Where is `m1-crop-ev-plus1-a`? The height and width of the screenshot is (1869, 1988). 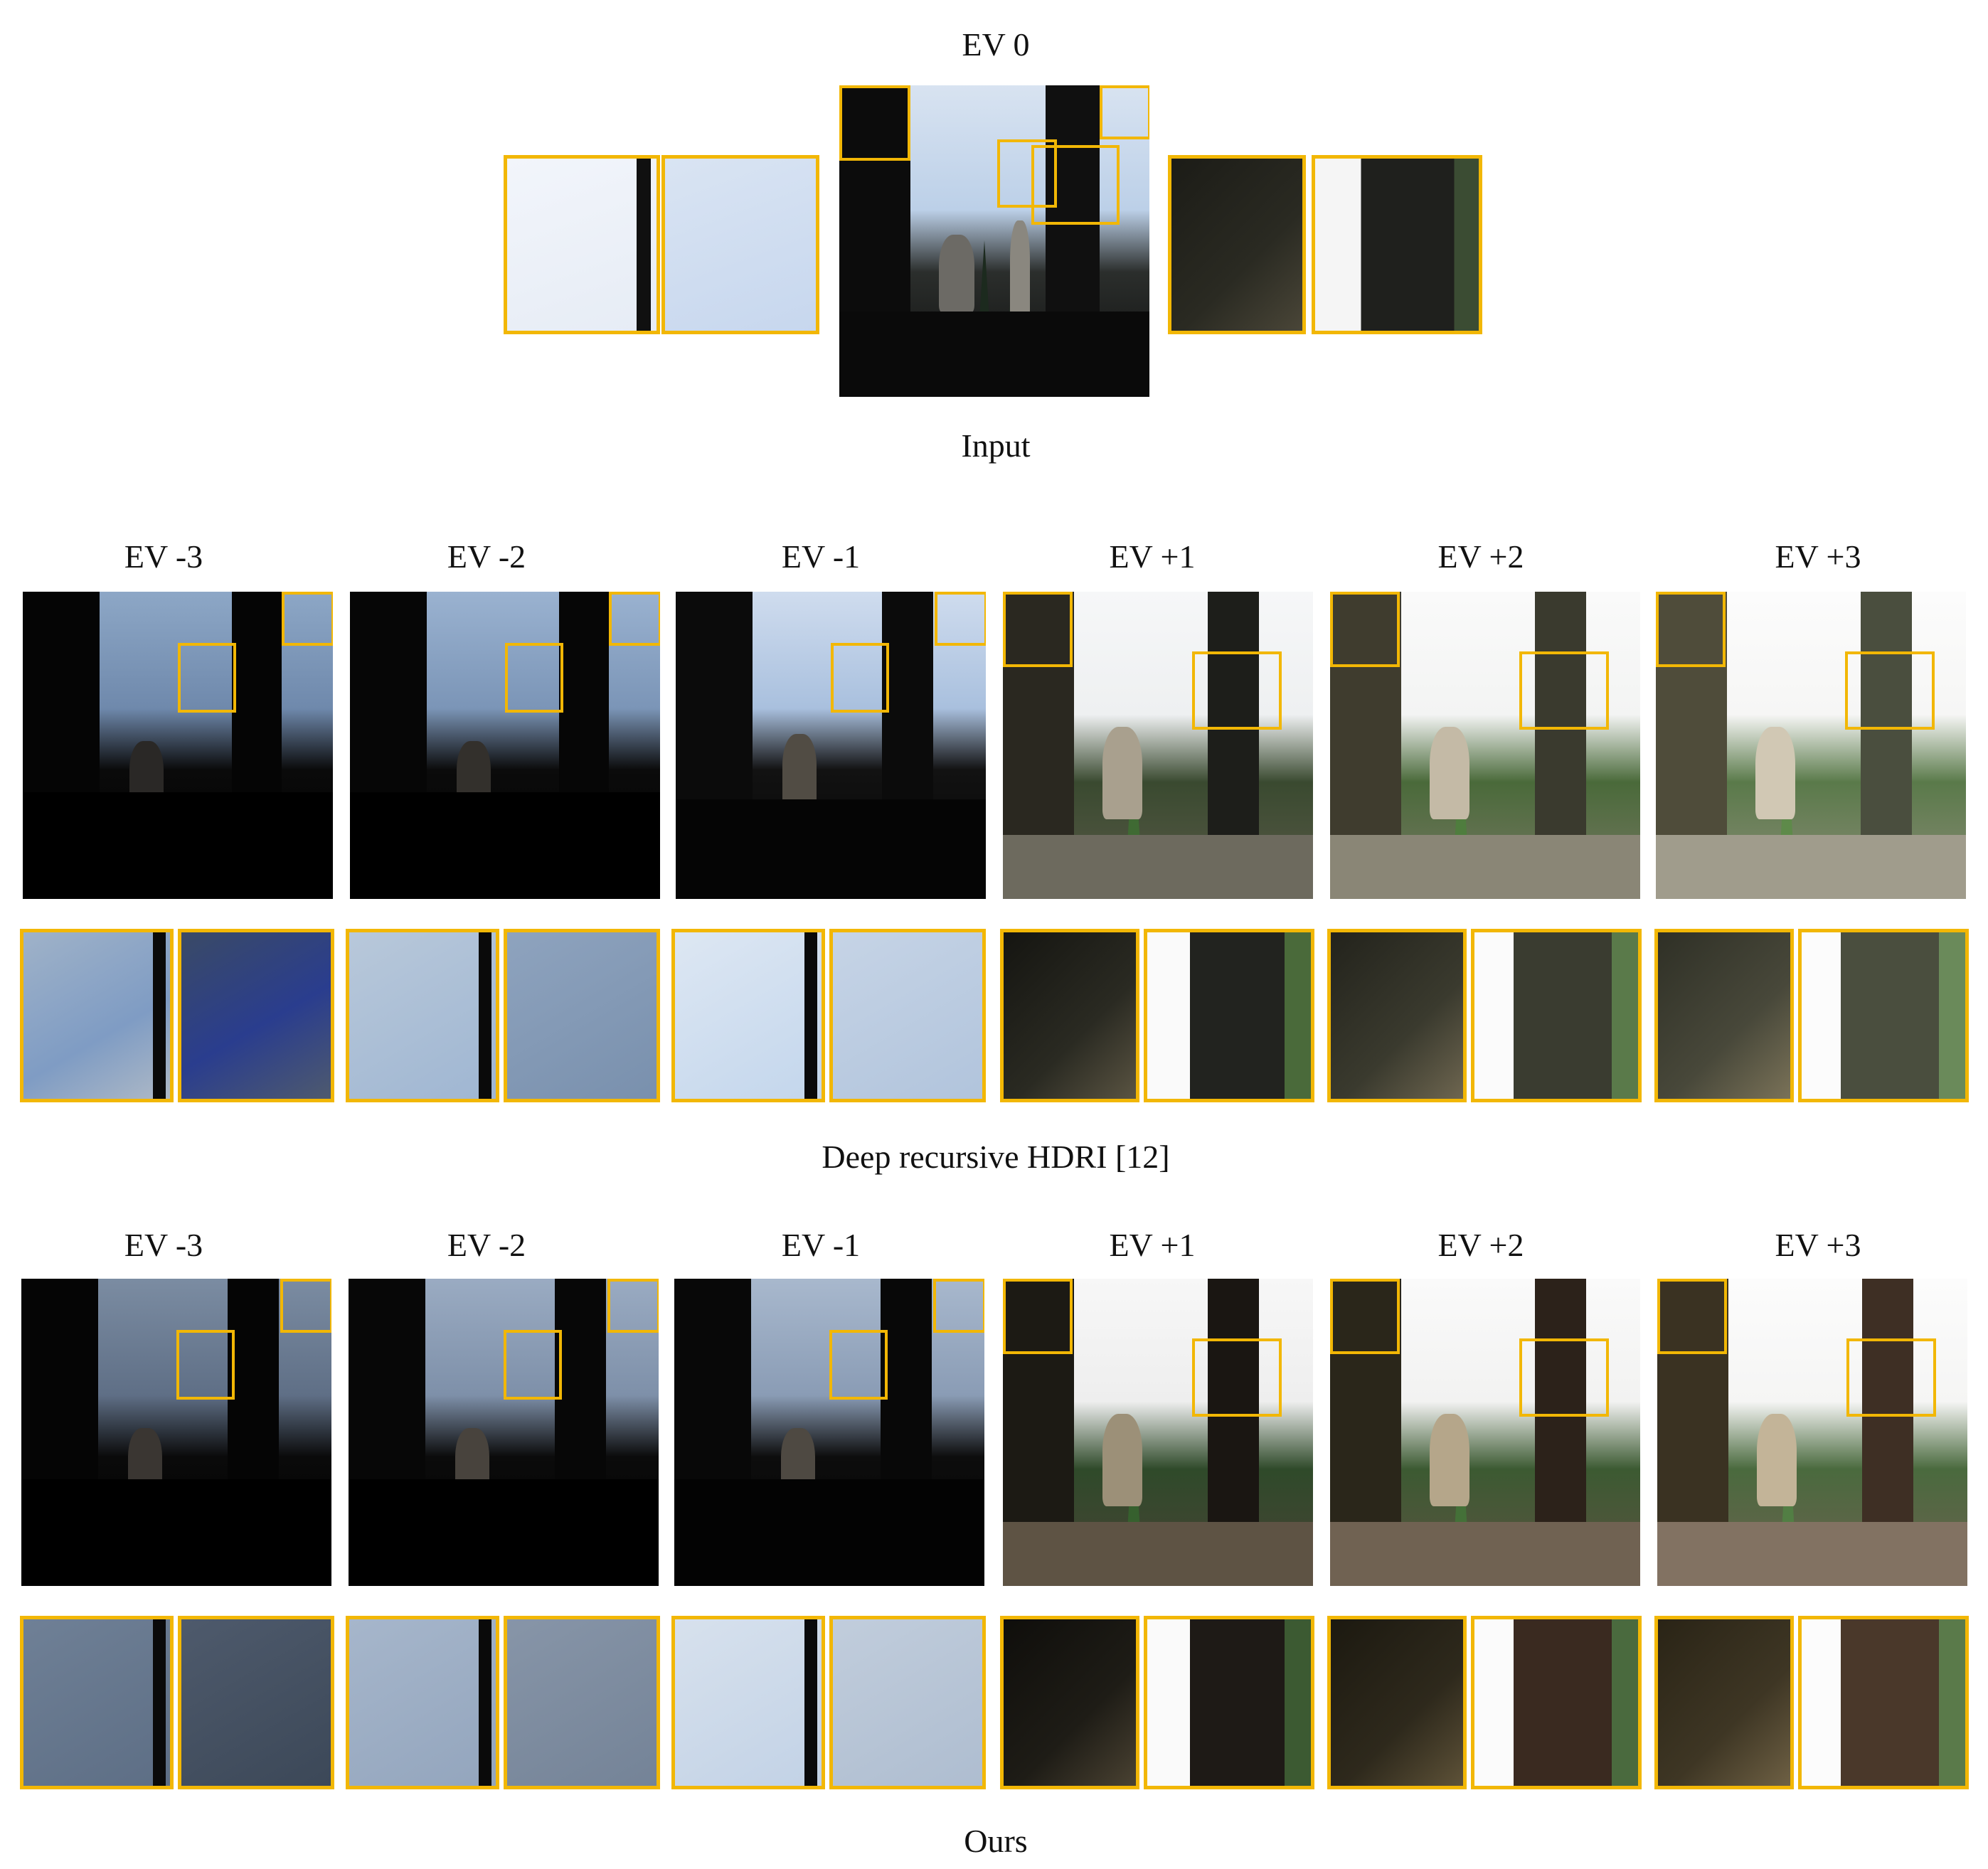 m1-crop-ev-plus1-a is located at coordinates (1069, 1016).